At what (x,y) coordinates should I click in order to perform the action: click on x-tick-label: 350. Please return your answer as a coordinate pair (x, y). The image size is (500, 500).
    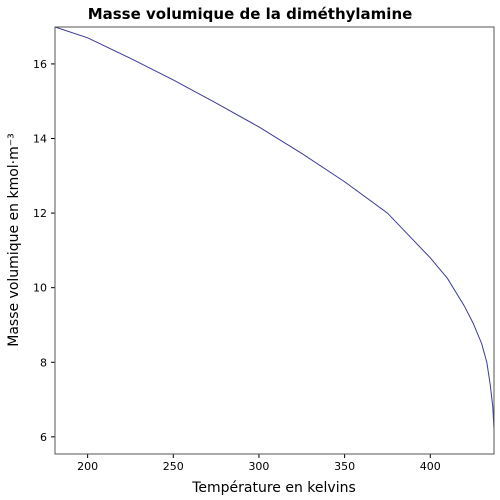
    Looking at the image, I should click on (344, 466).